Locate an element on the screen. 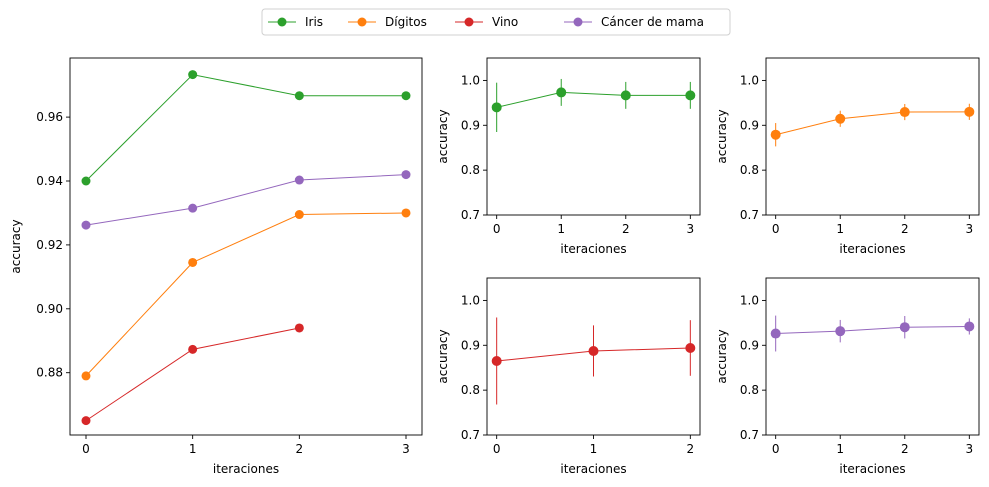 This screenshot has width=989, height=487. legend: Iris Dígitos Vino Cáncer de mama is located at coordinates (496, 22).